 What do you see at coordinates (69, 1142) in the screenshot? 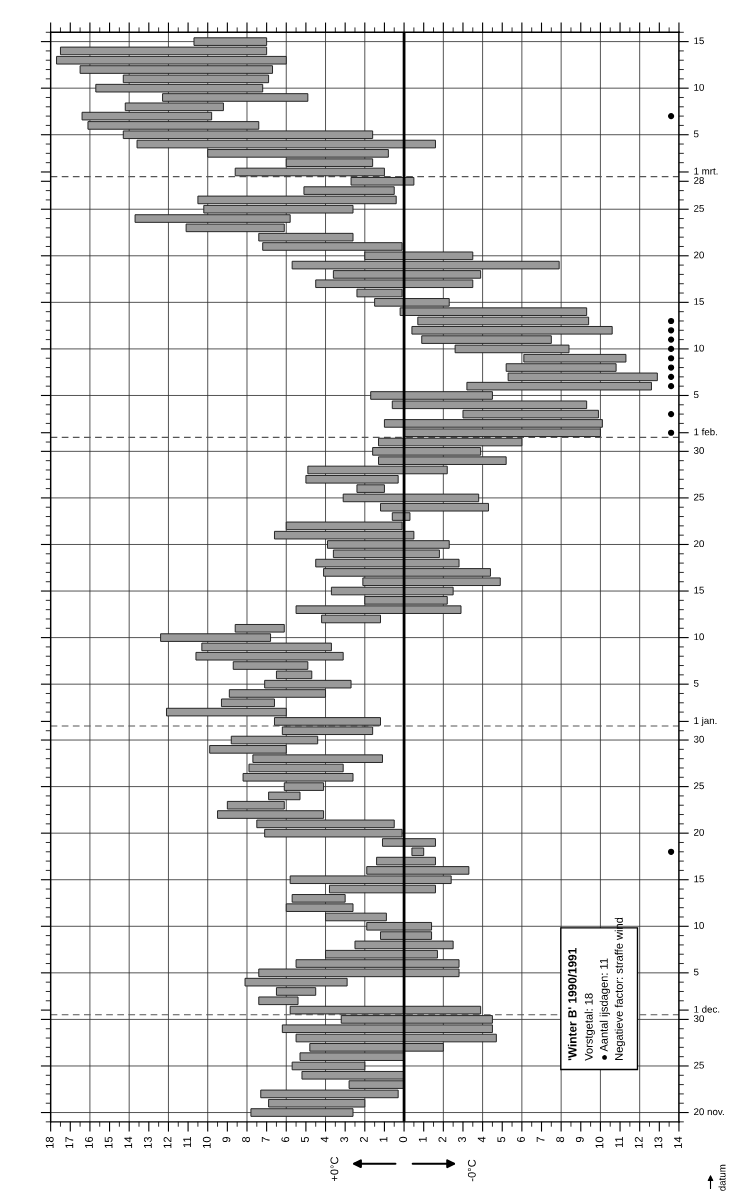
I see `x-tick-label: 17` at bounding box center [69, 1142].